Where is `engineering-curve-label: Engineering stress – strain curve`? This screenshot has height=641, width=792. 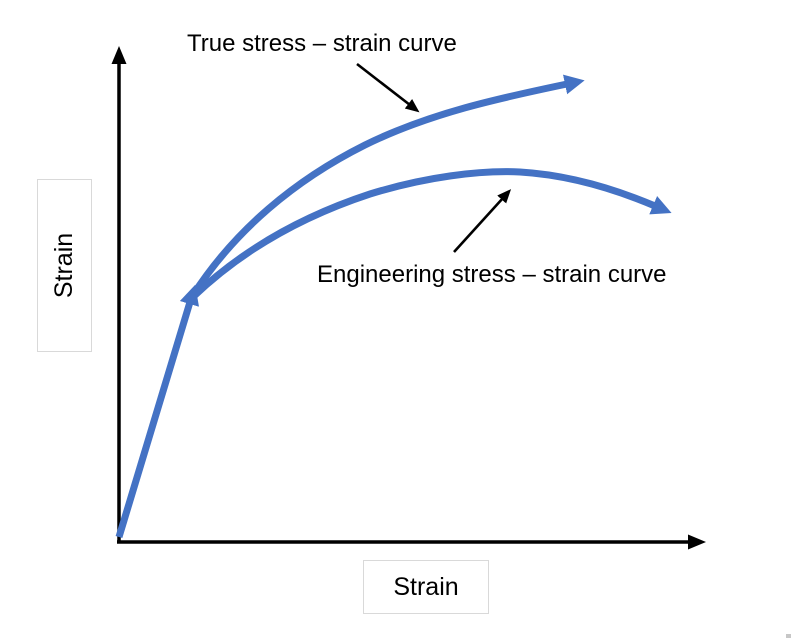 engineering-curve-label: Engineering stress – strain curve is located at coordinates (492, 274).